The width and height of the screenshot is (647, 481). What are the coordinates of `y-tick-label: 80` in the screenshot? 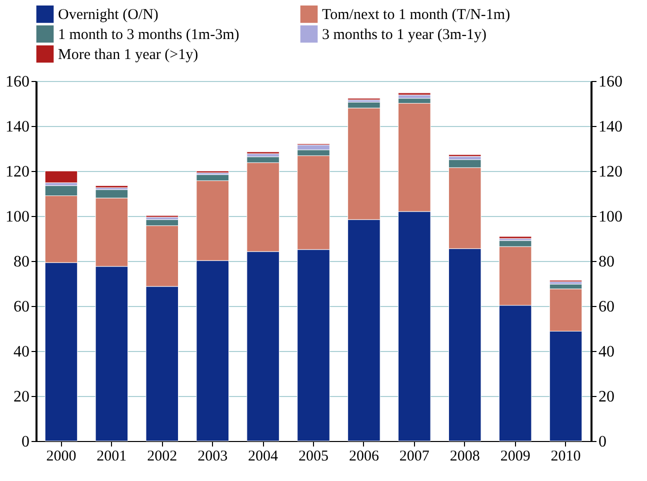 It's located at (22, 262).